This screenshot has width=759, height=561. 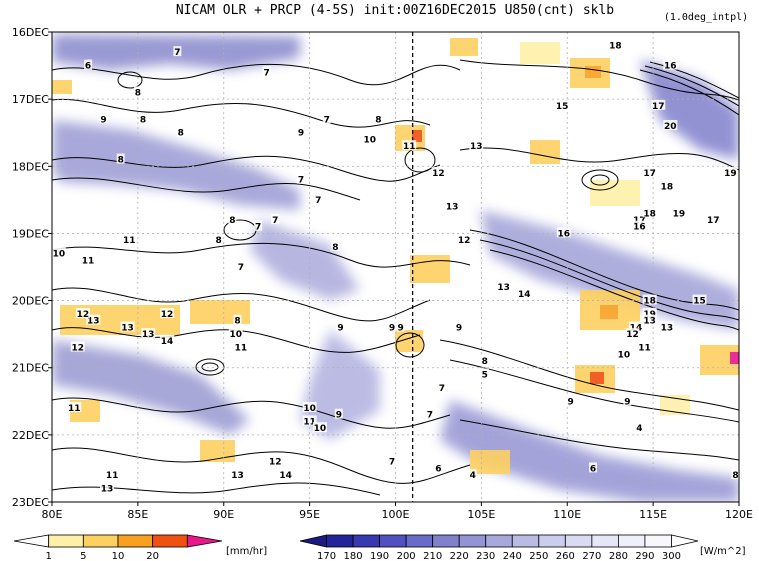 What do you see at coordinates (309, 514) in the screenshot?
I see `x-tick-label: 95E` at bounding box center [309, 514].